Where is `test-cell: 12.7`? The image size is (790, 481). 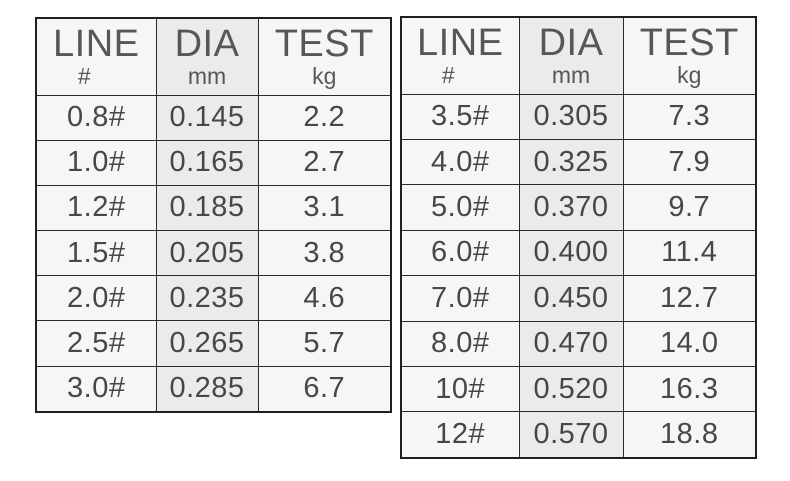
test-cell: 12.7 is located at coordinates (689, 298).